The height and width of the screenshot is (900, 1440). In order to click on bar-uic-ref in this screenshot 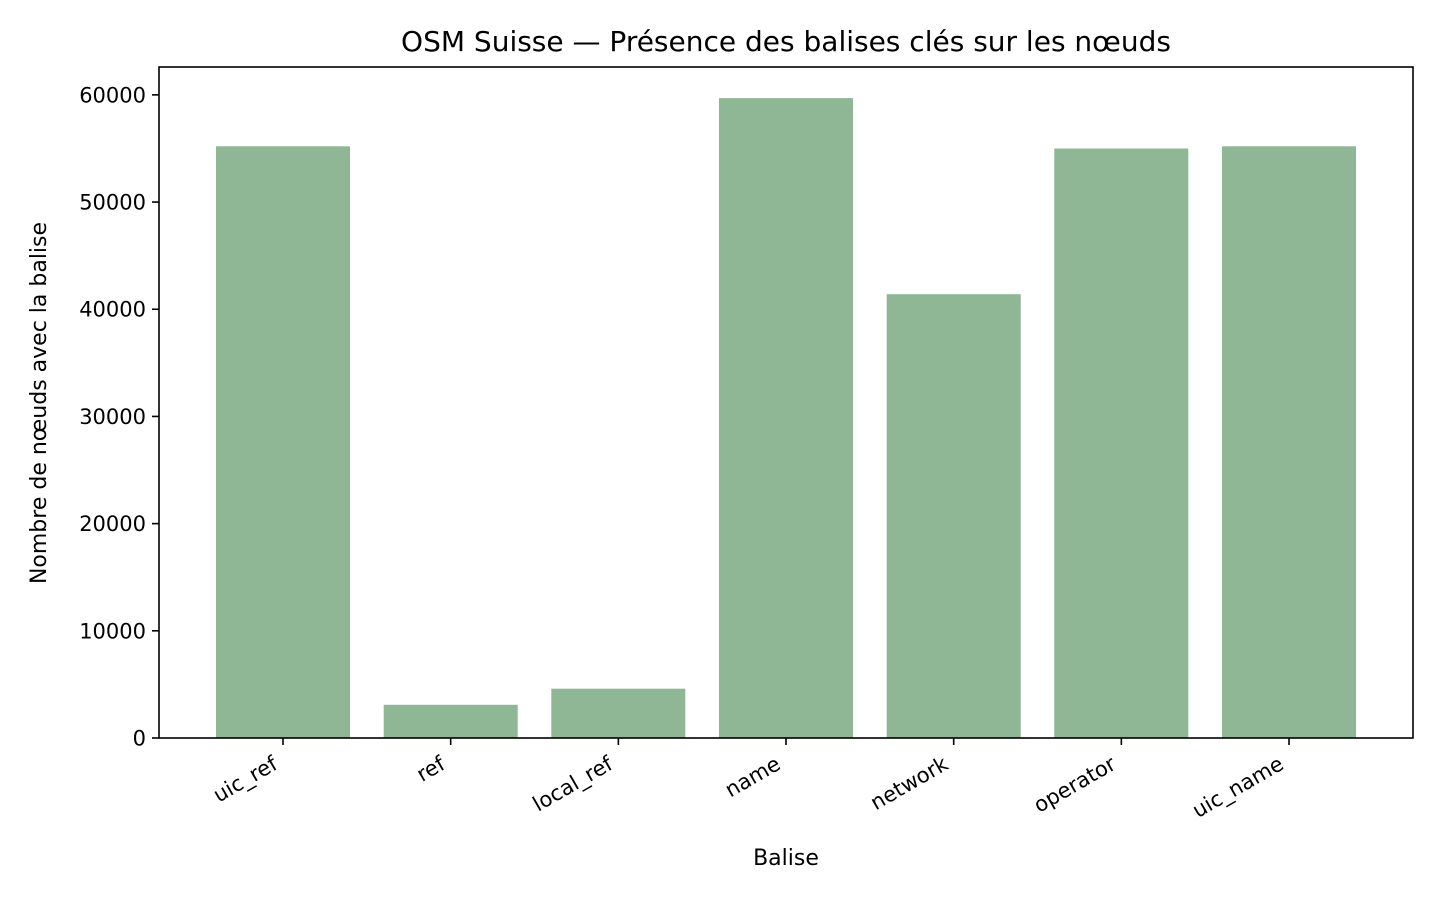, I will do `click(283, 442)`.